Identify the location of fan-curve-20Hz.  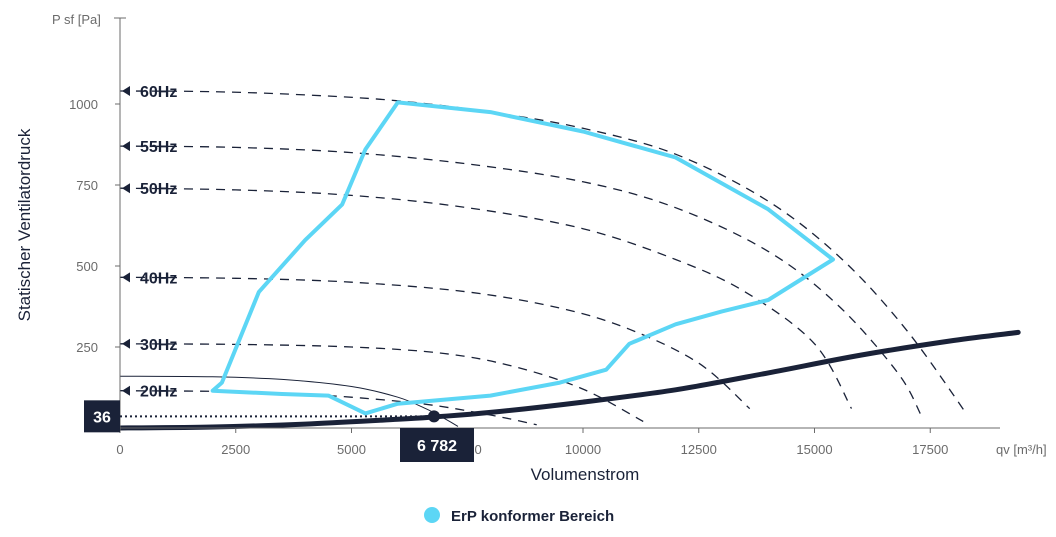
(328, 408).